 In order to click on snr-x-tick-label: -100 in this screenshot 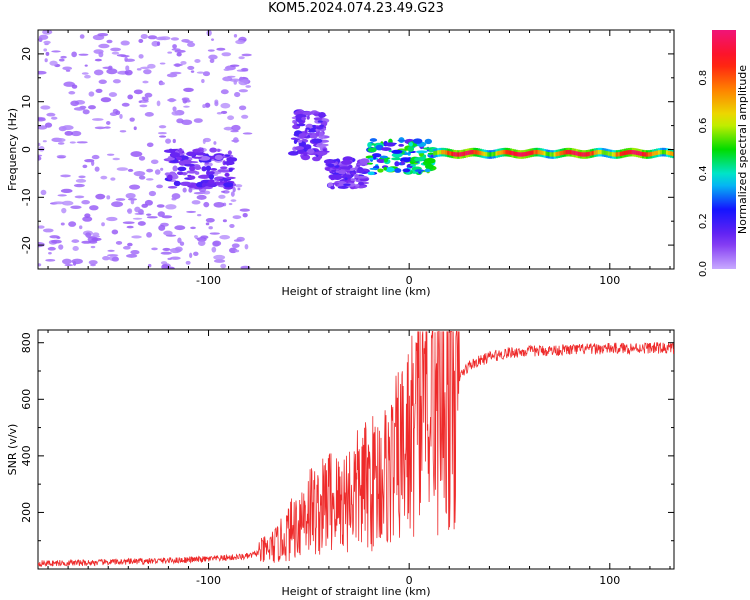, I will do `click(208, 580)`.